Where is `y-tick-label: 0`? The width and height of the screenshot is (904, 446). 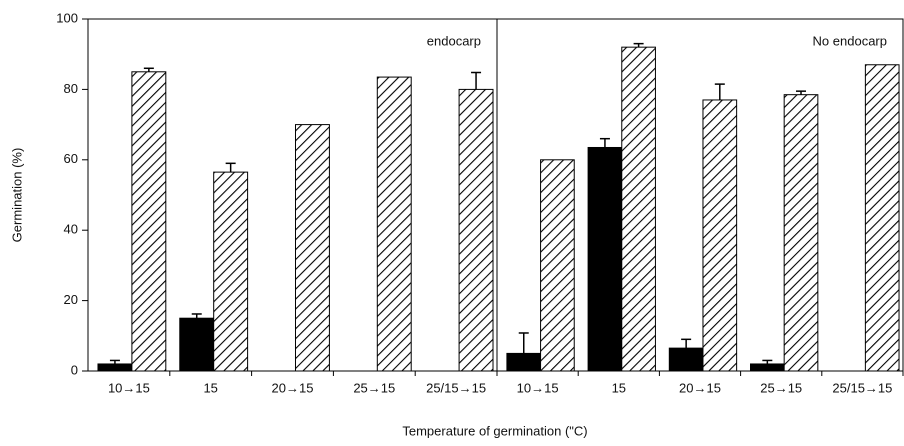 y-tick-label: 0 is located at coordinates (74, 369).